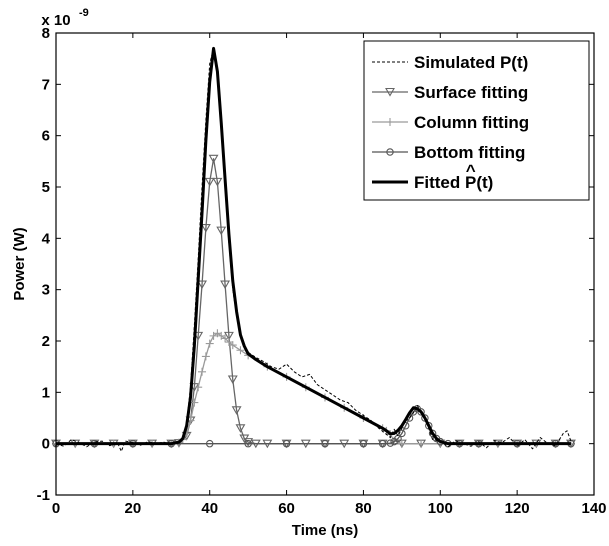  Describe the element at coordinates (471, 170) in the screenshot. I see `legend-label-hat: ^` at that location.